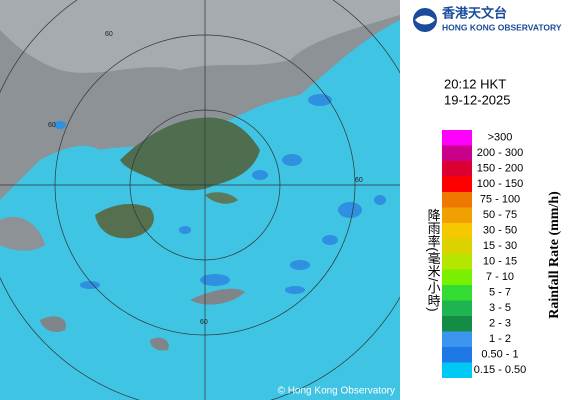 This screenshot has height=400, width=577. Describe the element at coordinates (221, 198) in the screenshot. I see `hk-island` at that location.